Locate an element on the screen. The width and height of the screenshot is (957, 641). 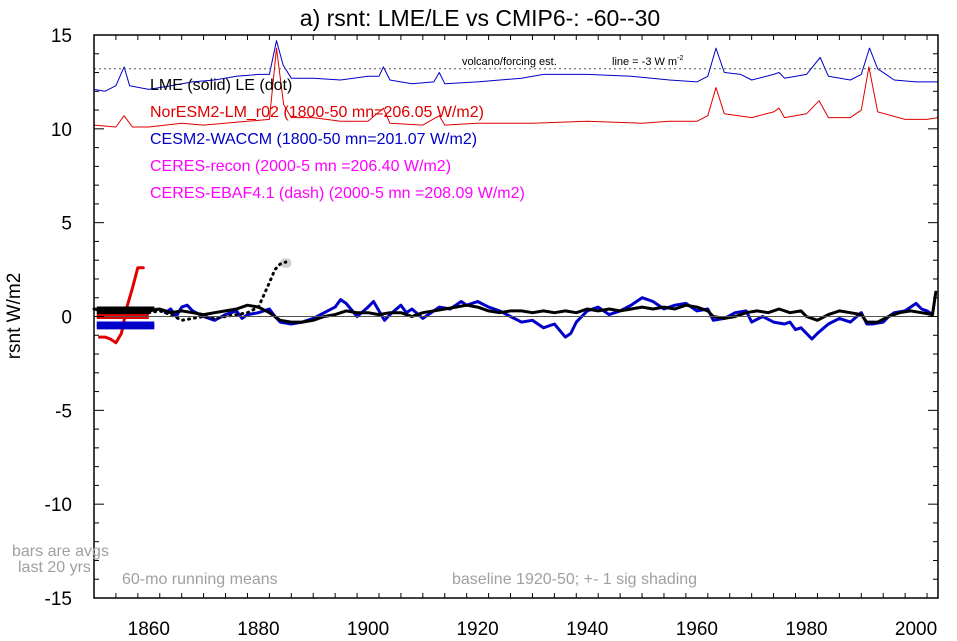
average-bars is located at coordinates (125, 318).